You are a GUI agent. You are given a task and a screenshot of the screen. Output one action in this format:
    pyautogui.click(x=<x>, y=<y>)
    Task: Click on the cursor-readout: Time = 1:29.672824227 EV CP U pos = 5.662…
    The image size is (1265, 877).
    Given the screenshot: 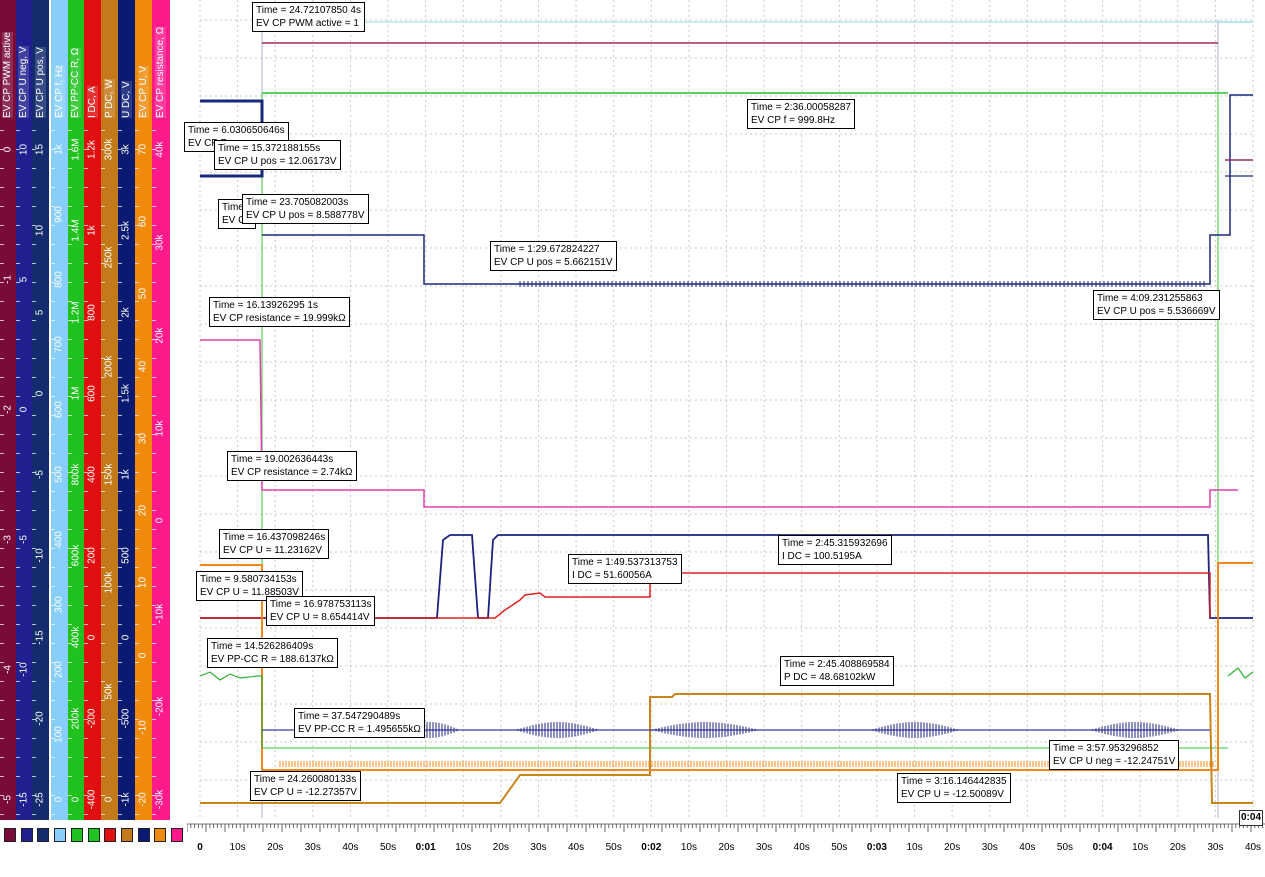 What is the action you would take?
    pyautogui.click(x=553, y=256)
    